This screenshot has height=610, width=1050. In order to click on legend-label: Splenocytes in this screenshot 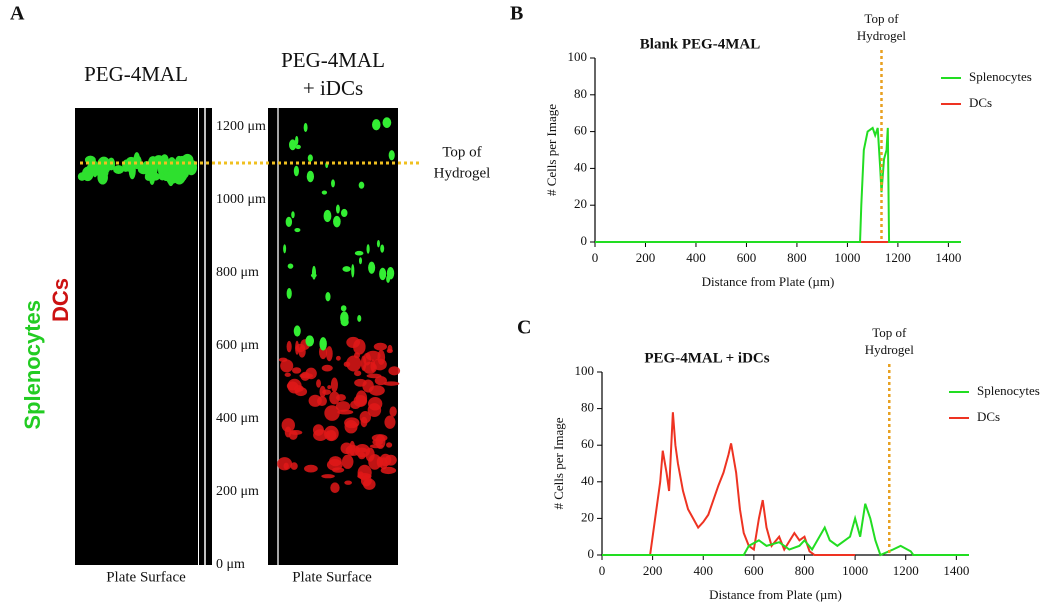, I will do `click(1000, 76)`.